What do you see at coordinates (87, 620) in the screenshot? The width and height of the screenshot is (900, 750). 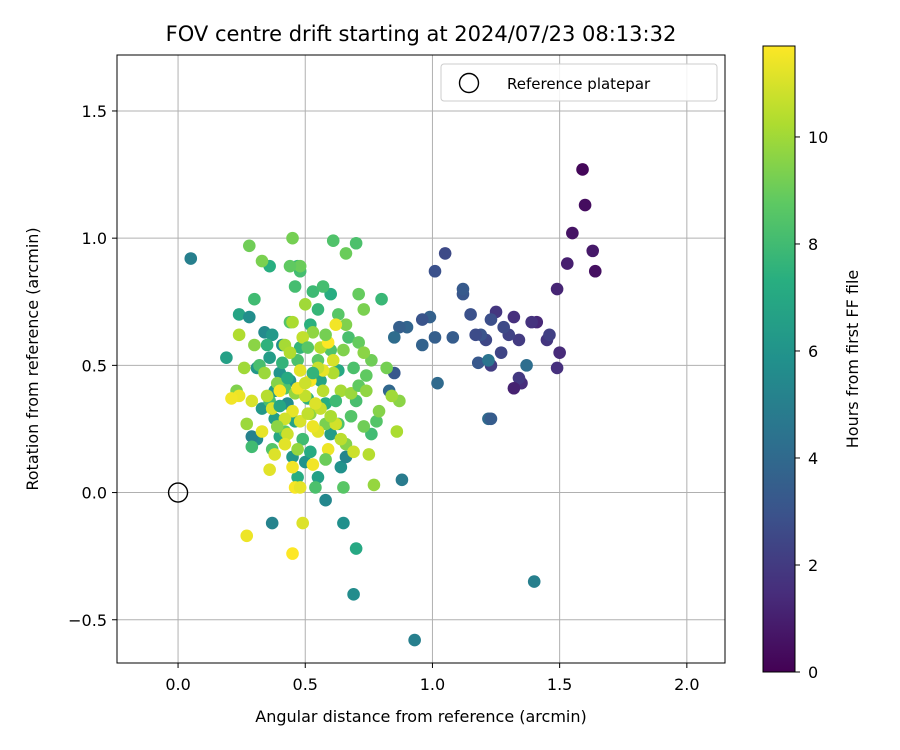 I see `y-tick-label: −0.5` at bounding box center [87, 620].